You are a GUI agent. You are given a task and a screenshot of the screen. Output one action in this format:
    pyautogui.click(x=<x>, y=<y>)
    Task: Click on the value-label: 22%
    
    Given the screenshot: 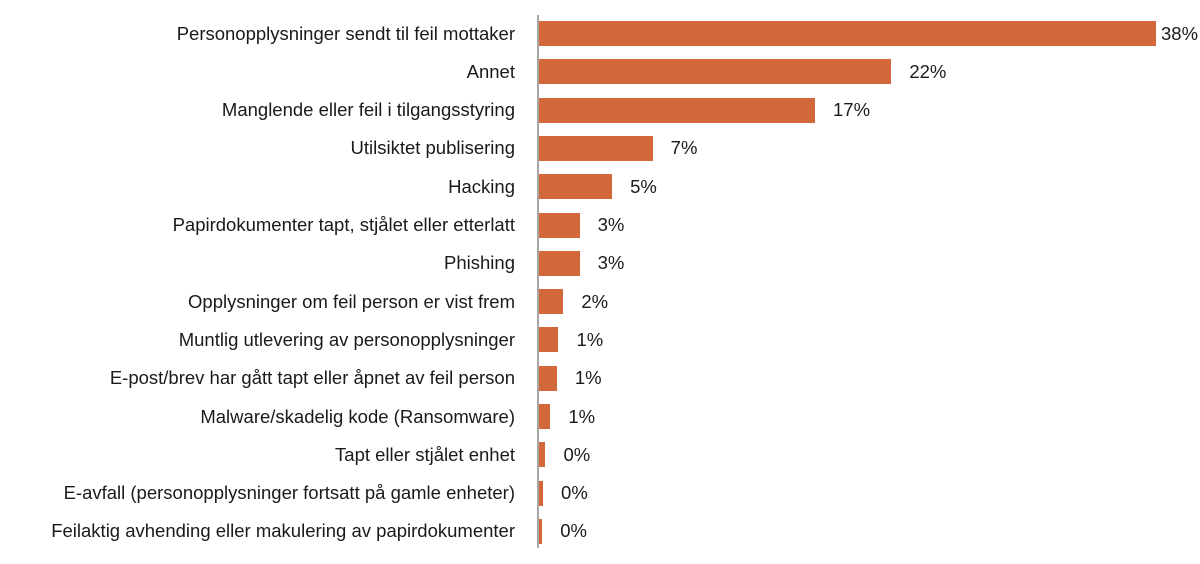 What is the action you would take?
    pyautogui.click(x=928, y=71)
    